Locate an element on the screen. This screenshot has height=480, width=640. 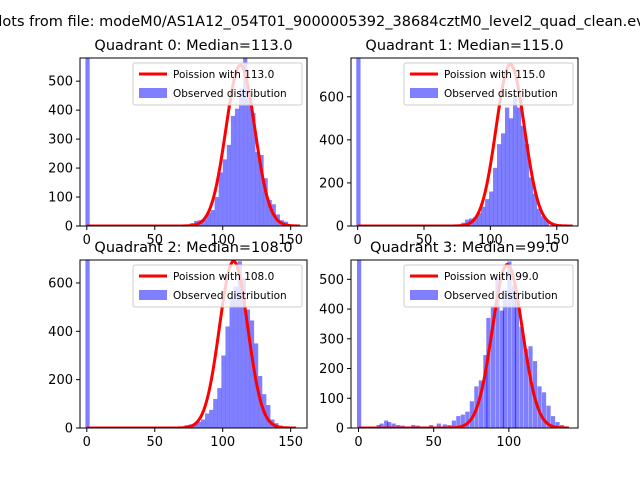
legend-fit-label: Poission with 108.0 is located at coordinates (223, 277).